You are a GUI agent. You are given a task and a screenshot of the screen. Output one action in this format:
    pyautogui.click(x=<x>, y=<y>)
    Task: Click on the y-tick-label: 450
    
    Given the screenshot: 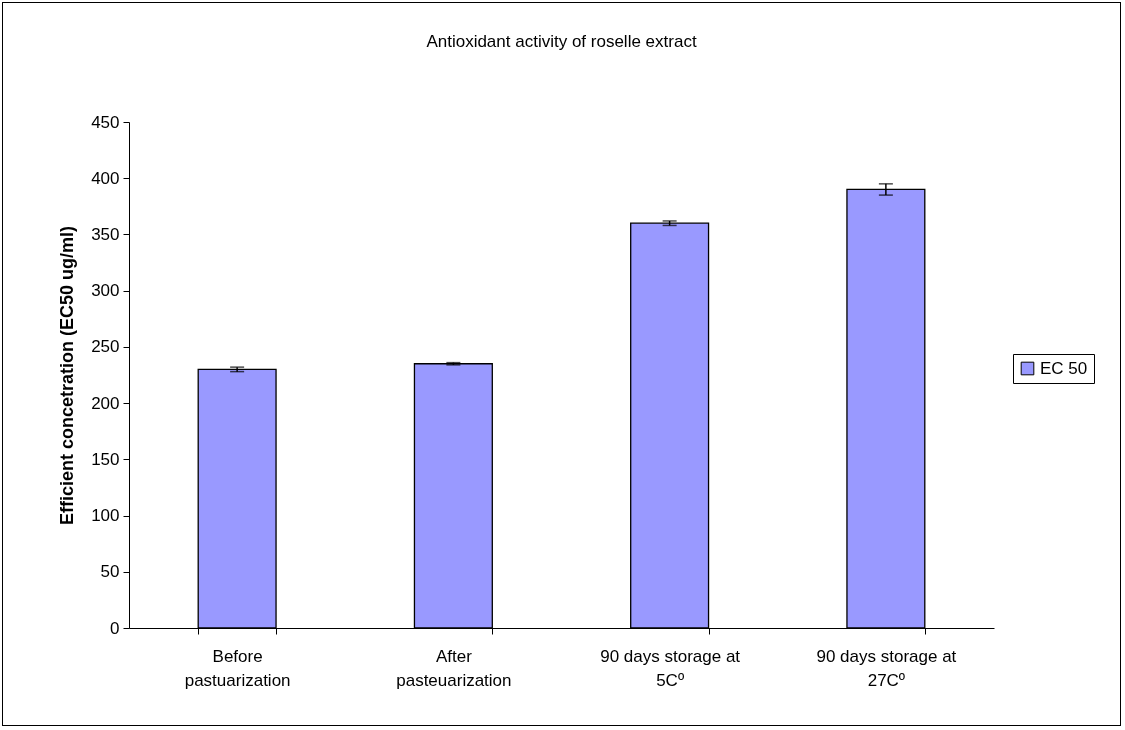 What is the action you would take?
    pyautogui.click(x=105, y=122)
    